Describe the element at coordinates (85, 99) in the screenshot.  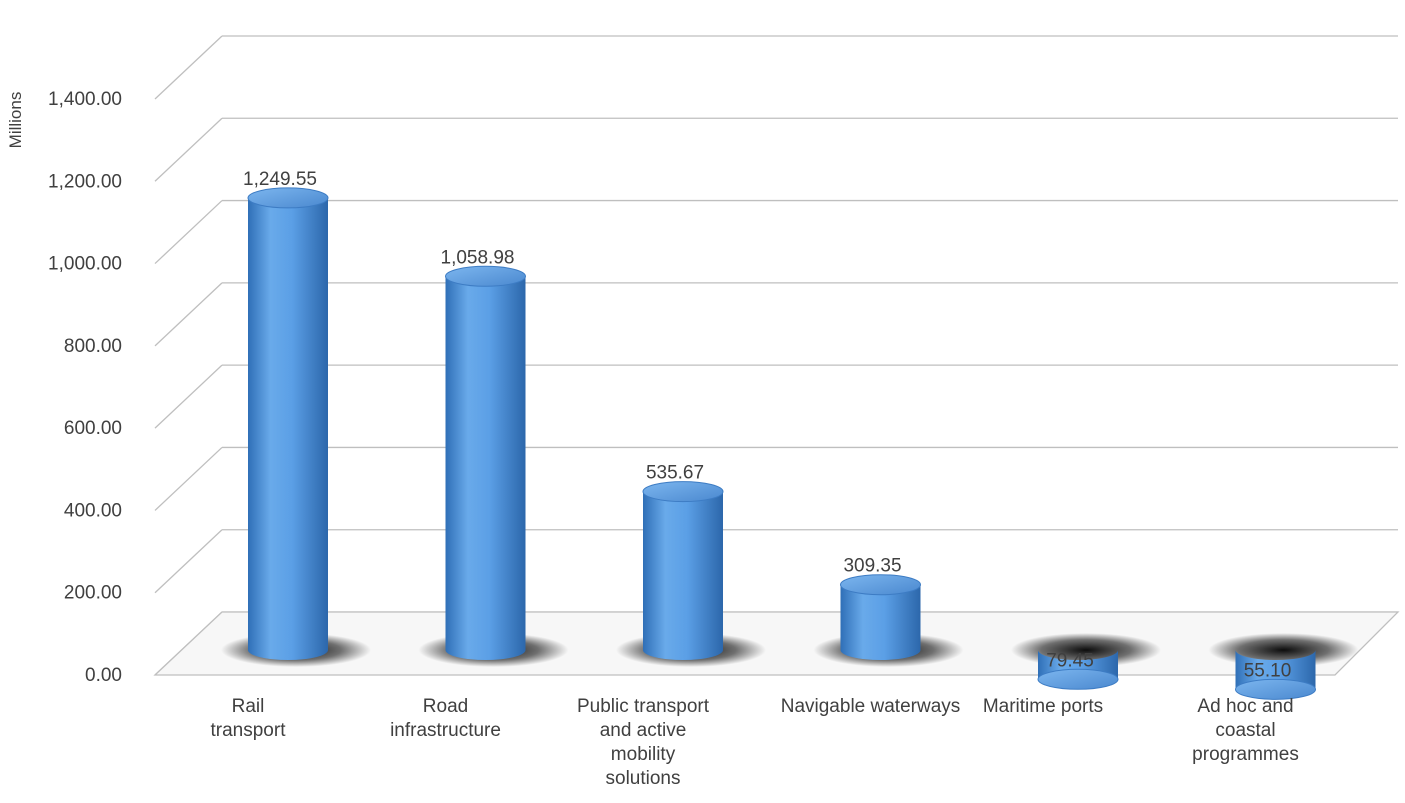
I see `y-tick-label: 1,400.00` at that location.